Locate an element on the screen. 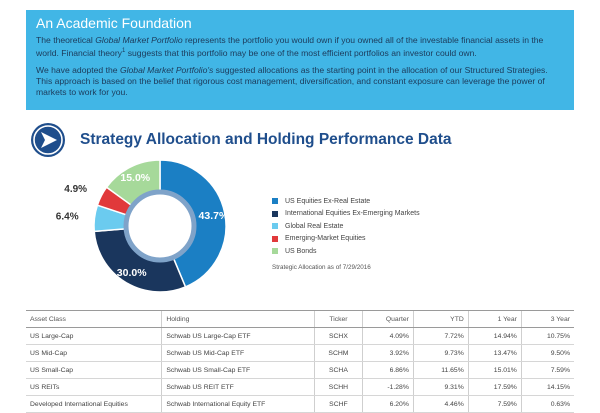 The width and height of the screenshot is (600, 413). cell-holding: Schwab International Equity ETF is located at coordinates (238, 404).